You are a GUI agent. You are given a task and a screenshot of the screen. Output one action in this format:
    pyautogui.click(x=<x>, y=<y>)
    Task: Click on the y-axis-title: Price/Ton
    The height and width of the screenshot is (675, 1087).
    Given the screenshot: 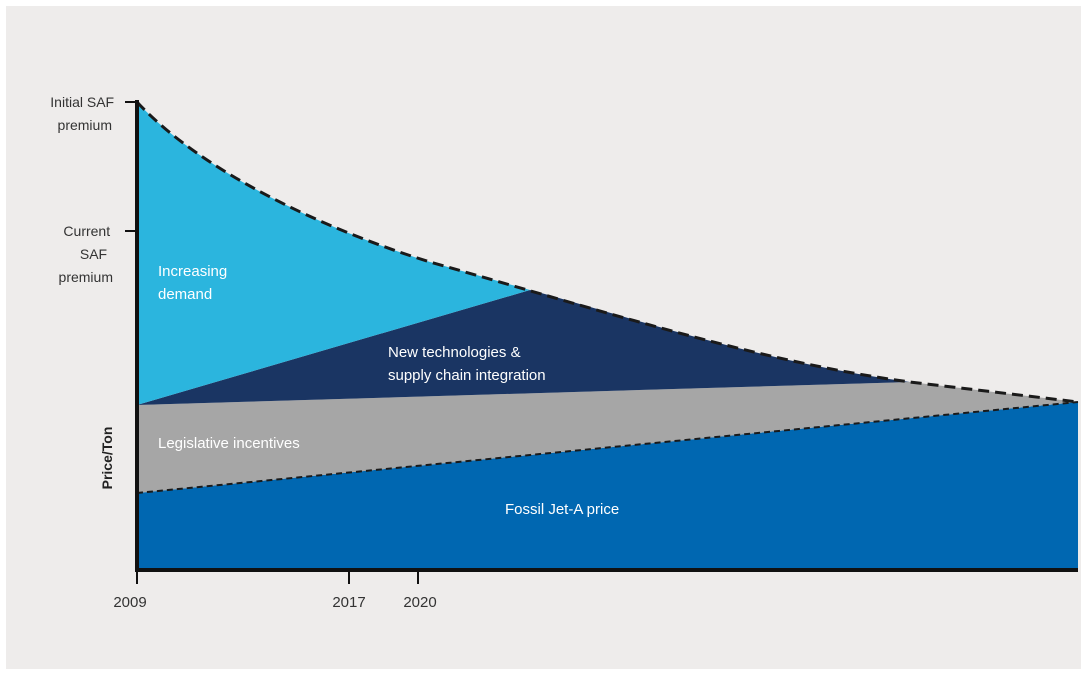 What is the action you would take?
    pyautogui.click(x=107, y=458)
    